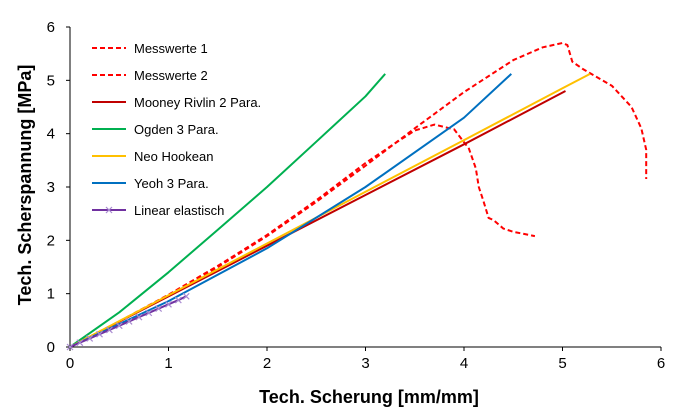 This screenshot has height=411, width=677. I want to click on x-ticks: 0 1 2 3 4 5 6, so click(365, 359).